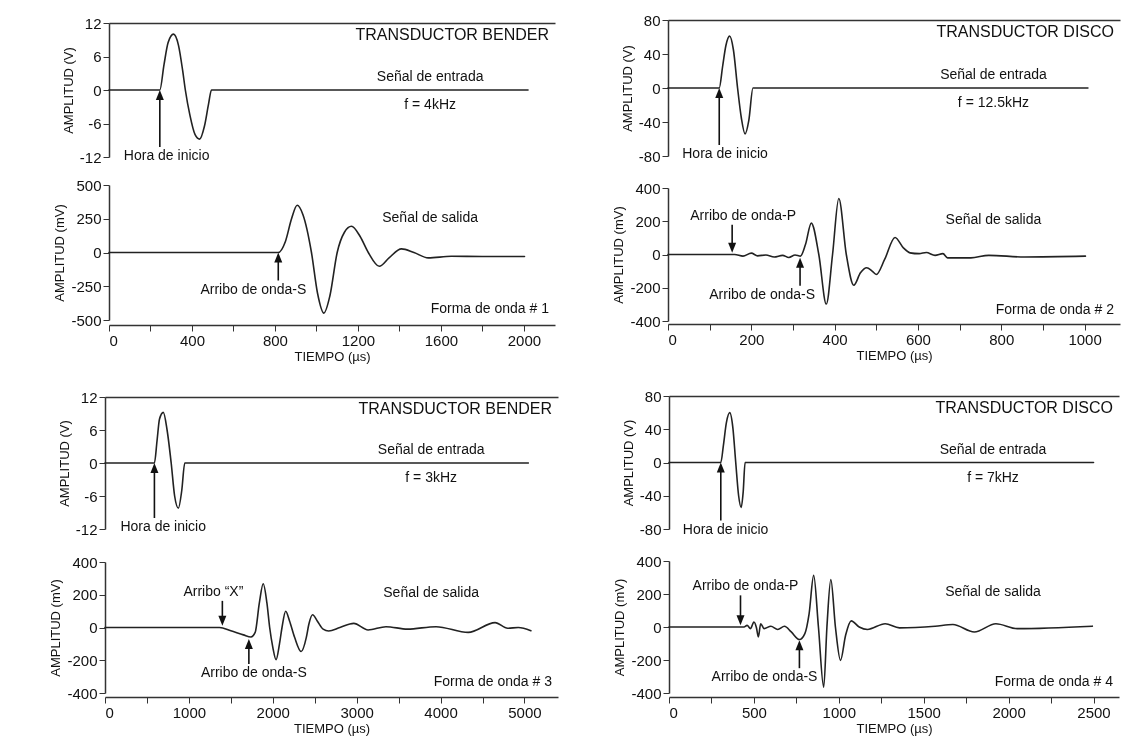  Describe the element at coordinates (358, 340) in the screenshot. I see `x-tick-label: 1200` at that location.